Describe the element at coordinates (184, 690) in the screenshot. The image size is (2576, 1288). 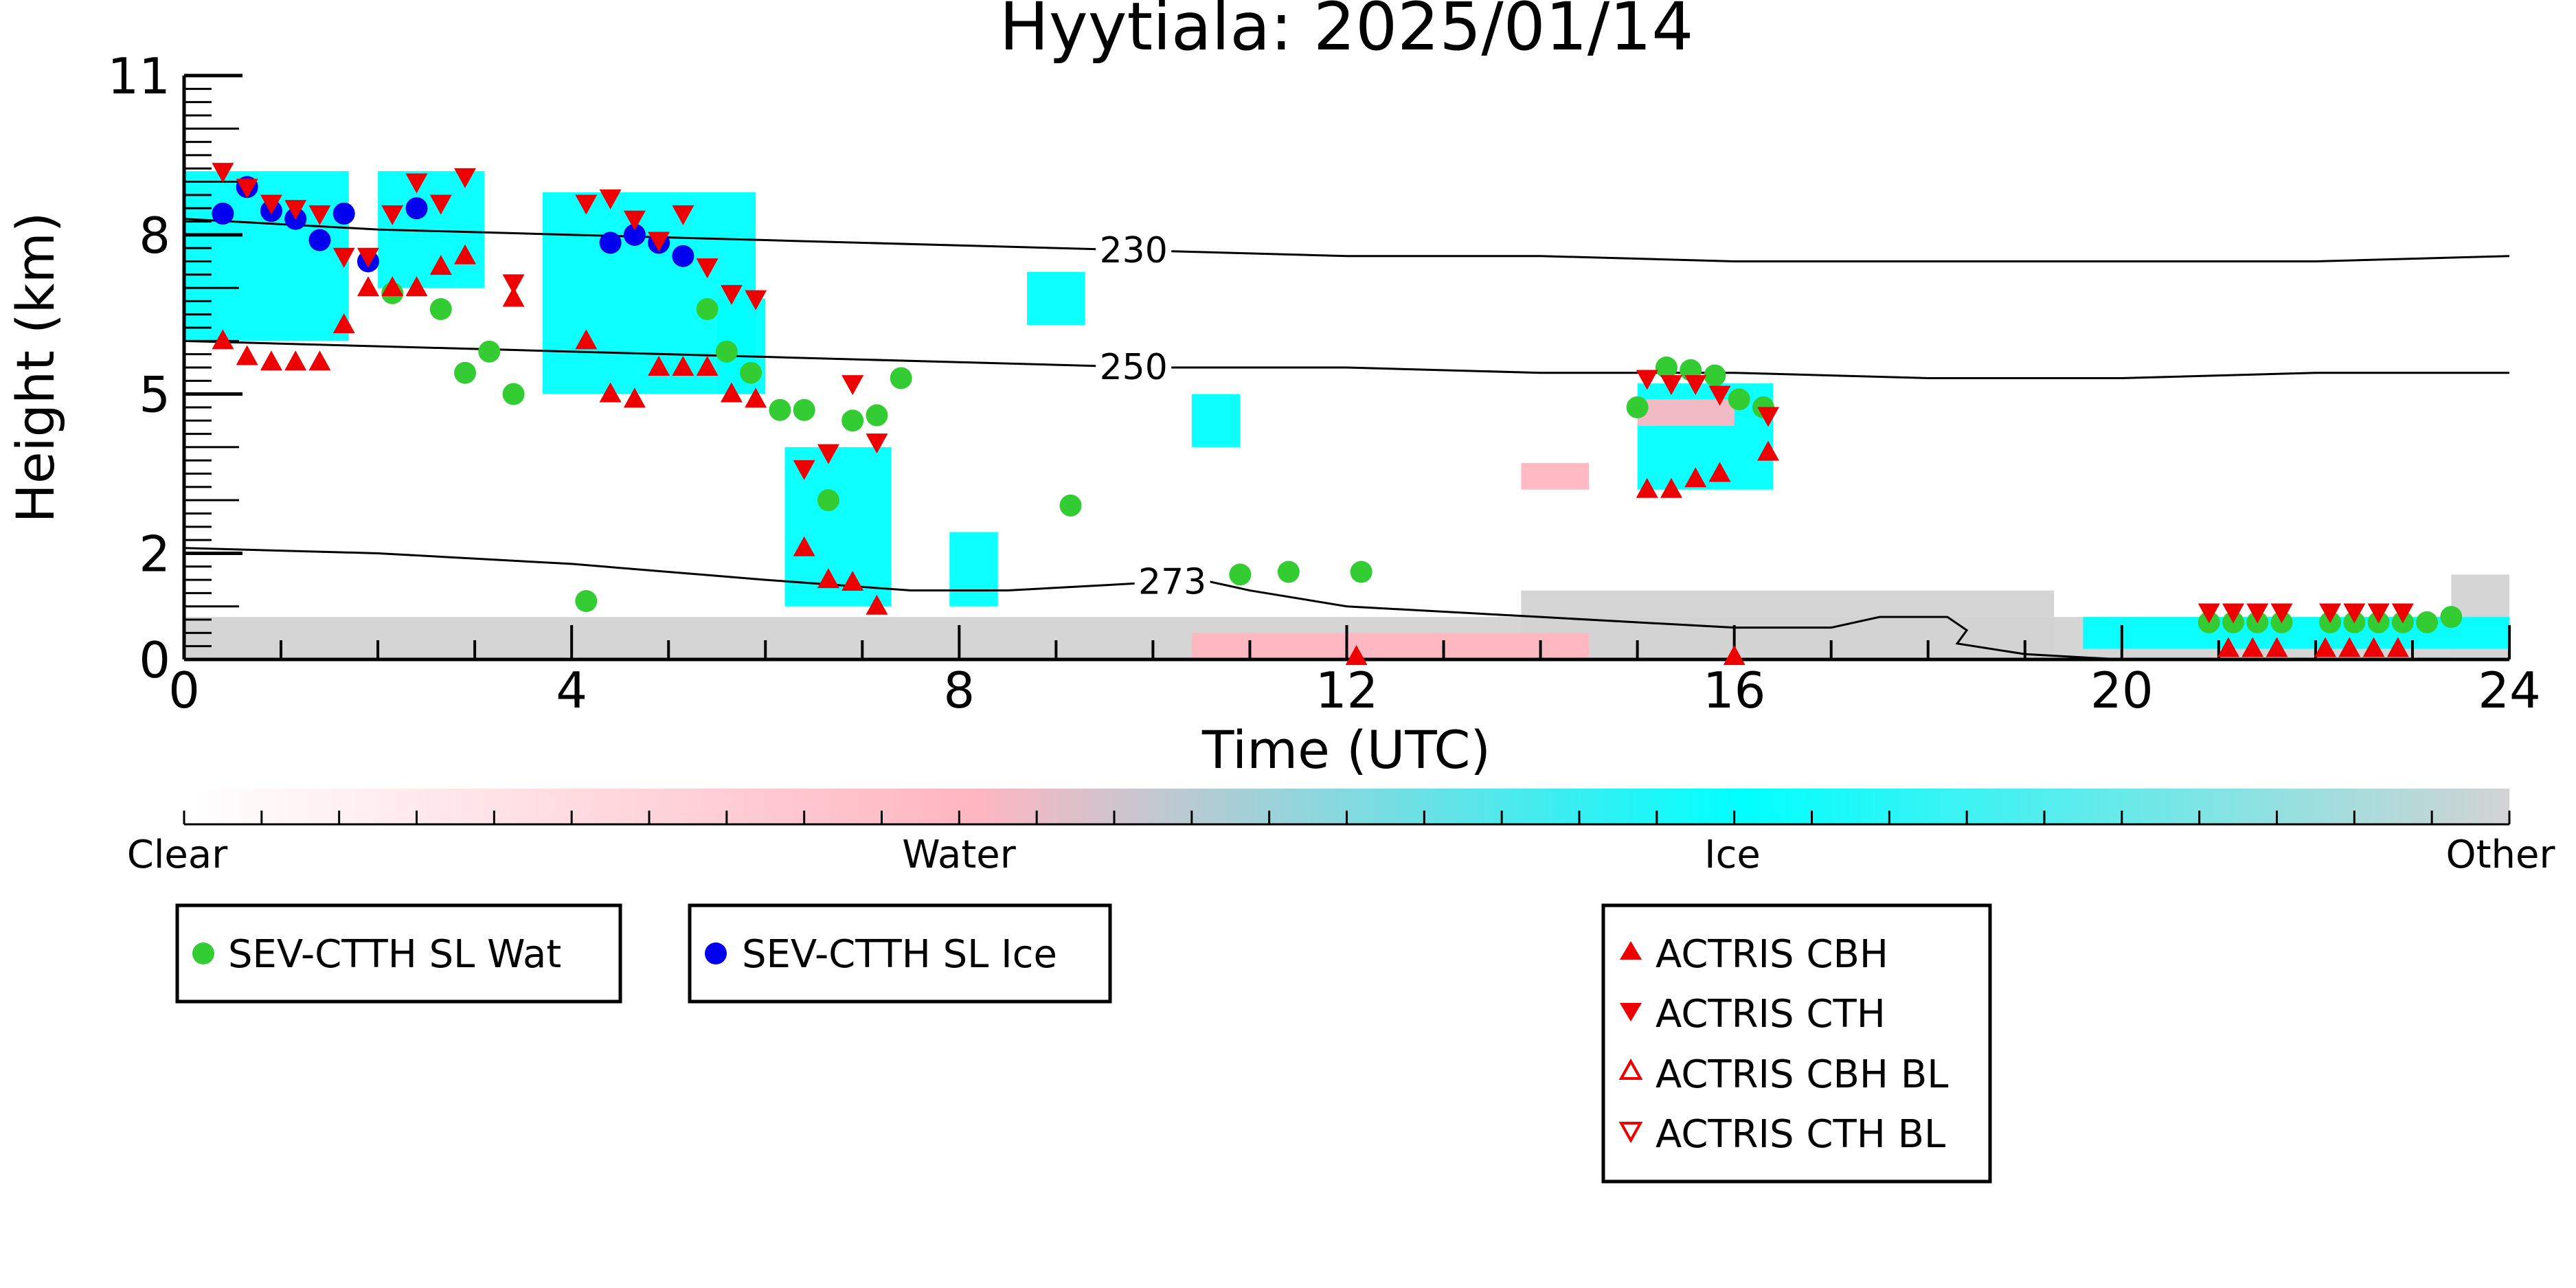
I see `x-tick-label: 0` at that location.